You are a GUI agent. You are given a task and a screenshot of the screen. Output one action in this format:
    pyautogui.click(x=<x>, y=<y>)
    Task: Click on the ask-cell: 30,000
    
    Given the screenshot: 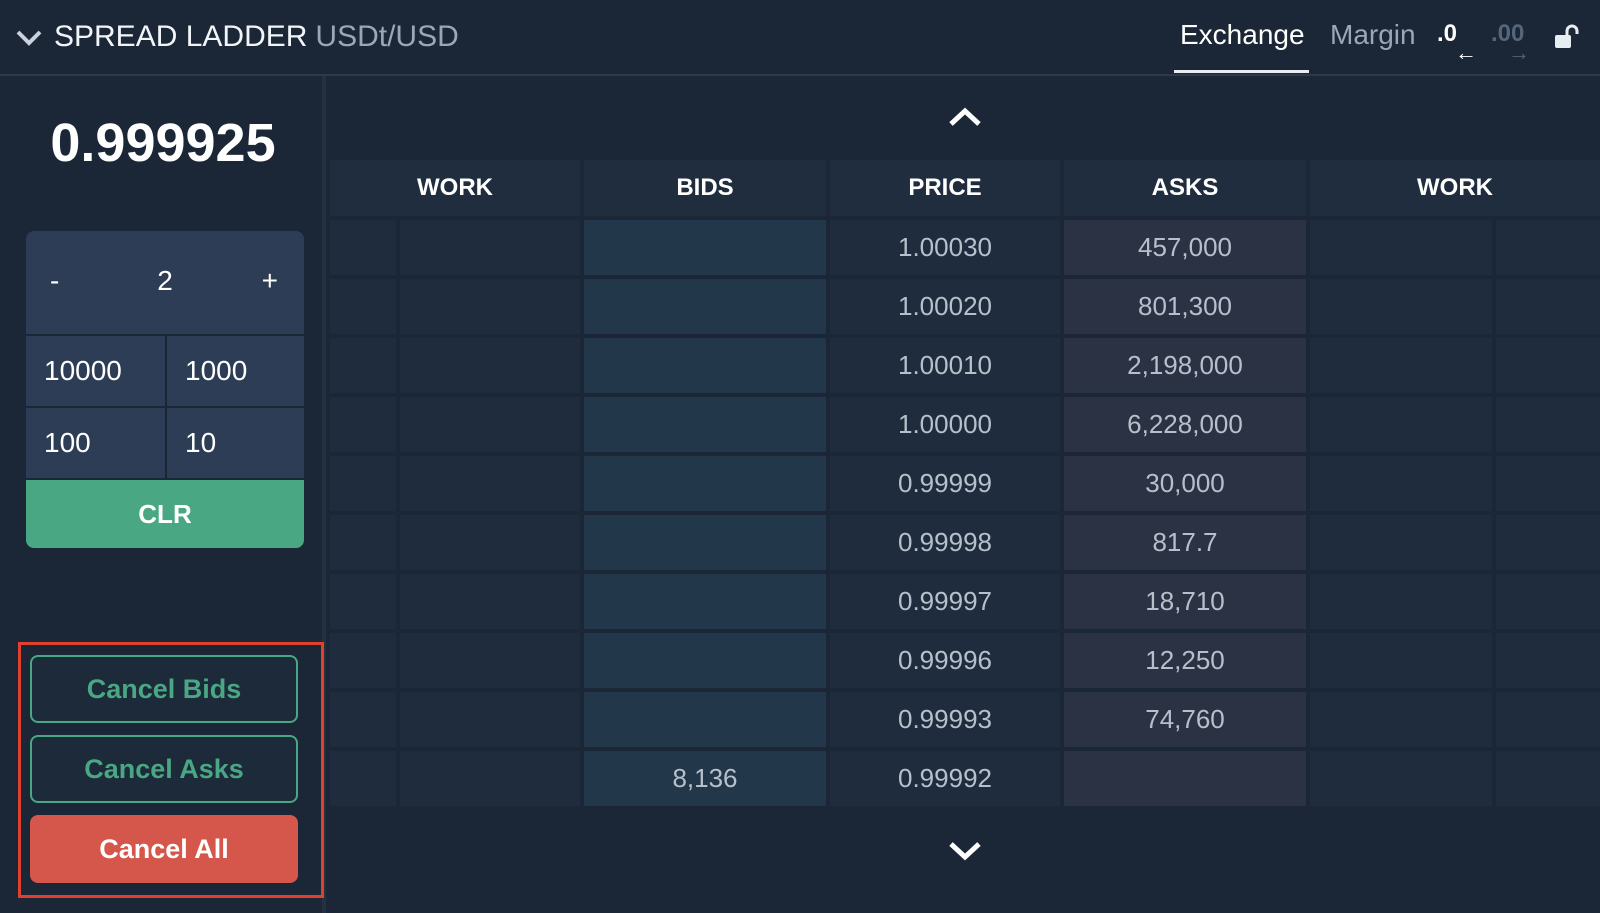 What is the action you would take?
    pyautogui.click(x=1185, y=483)
    